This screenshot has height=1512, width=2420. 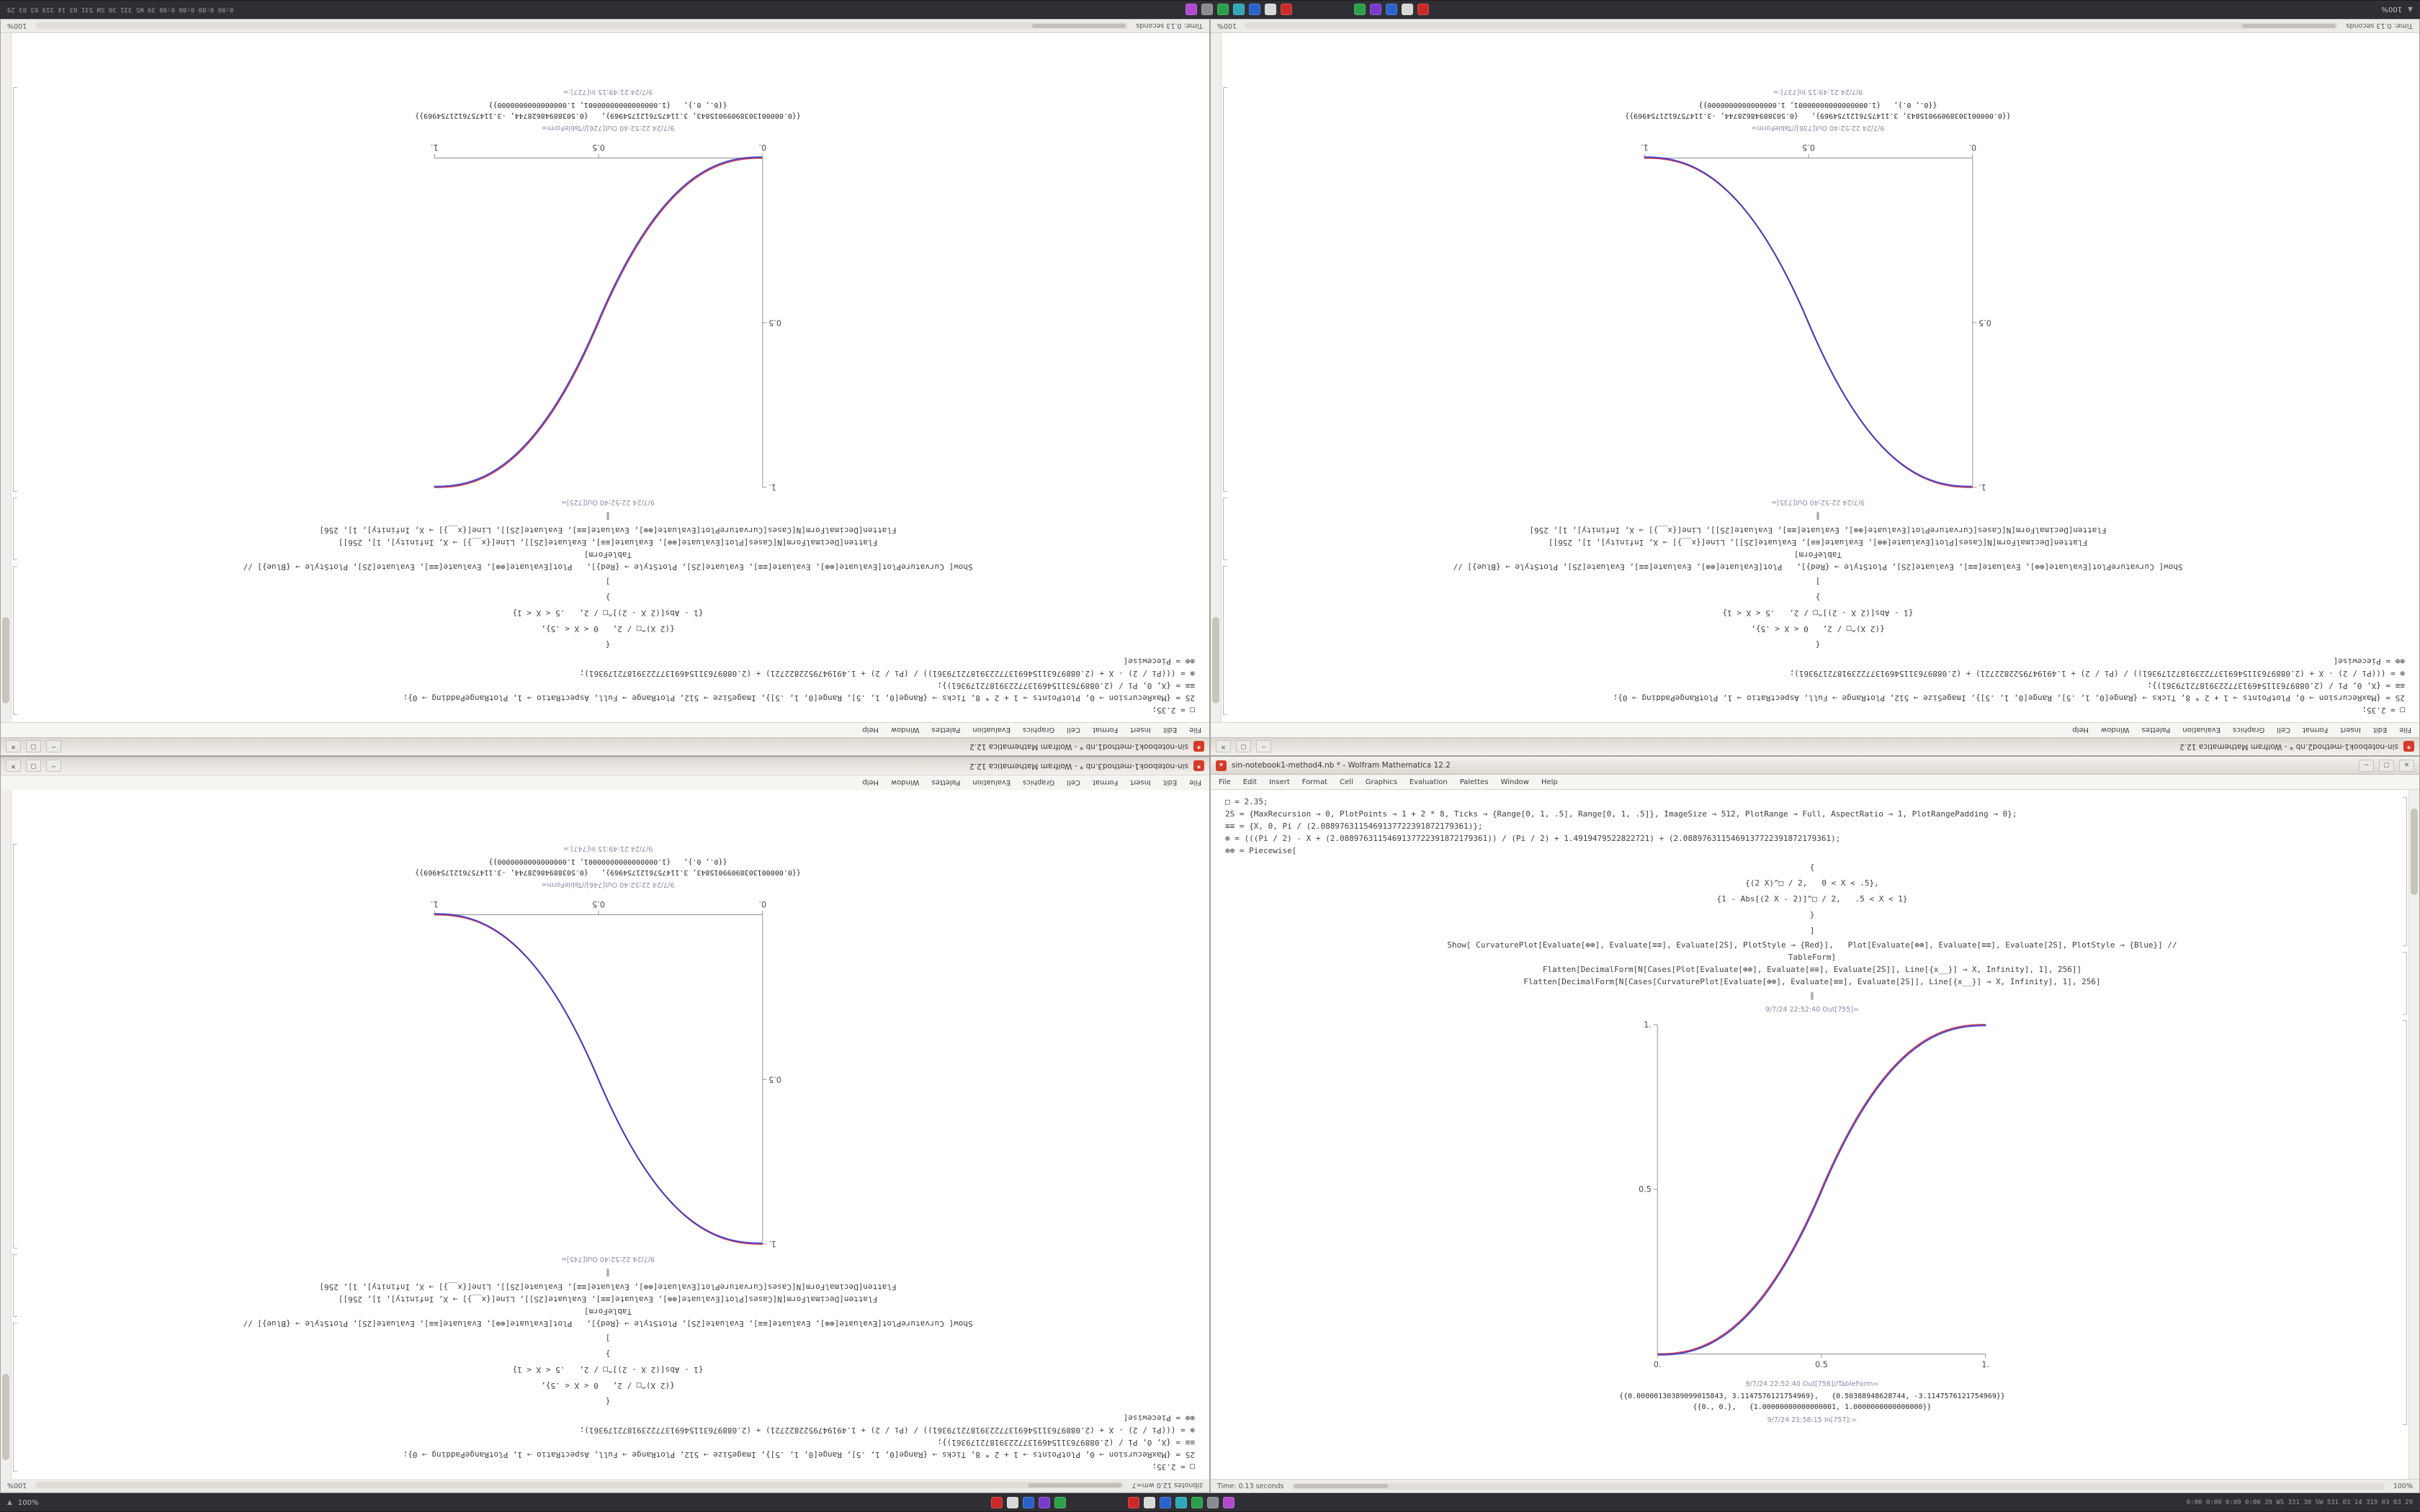 What do you see at coordinates (1181, 1502) in the screenshot?
I see `teal-app-icon` at bounding box center [1181, 1502].